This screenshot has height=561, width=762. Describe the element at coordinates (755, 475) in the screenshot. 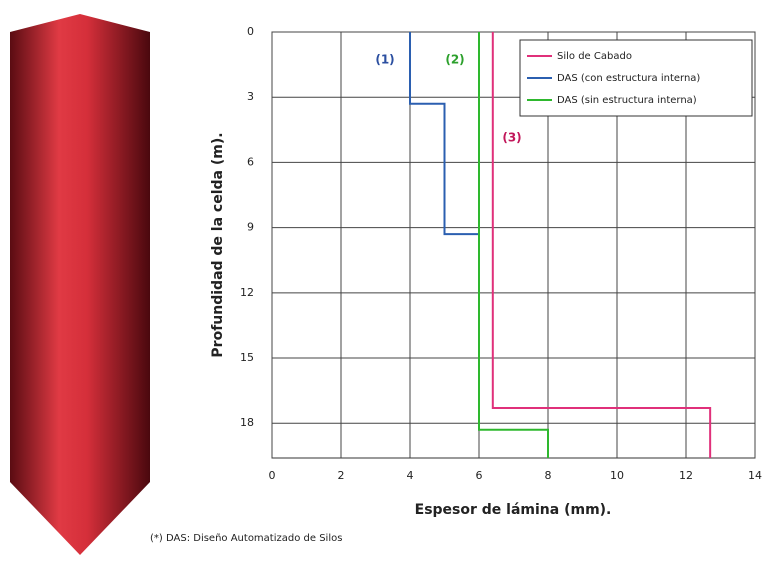

I see `x-tick-label: 14` at that location.